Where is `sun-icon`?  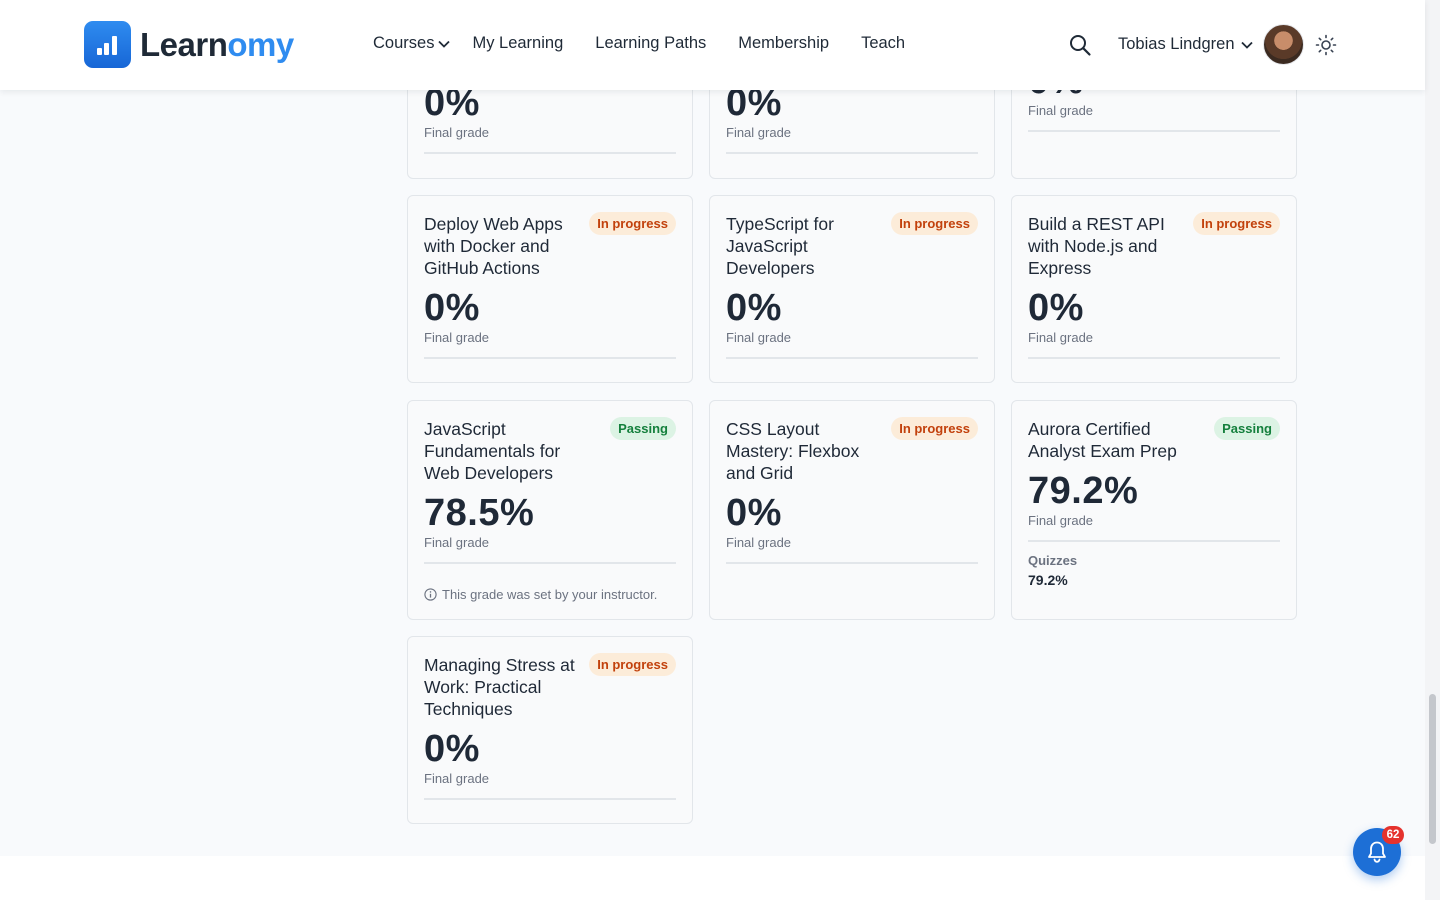
sun-icon is located at coordinates (1326, 45).